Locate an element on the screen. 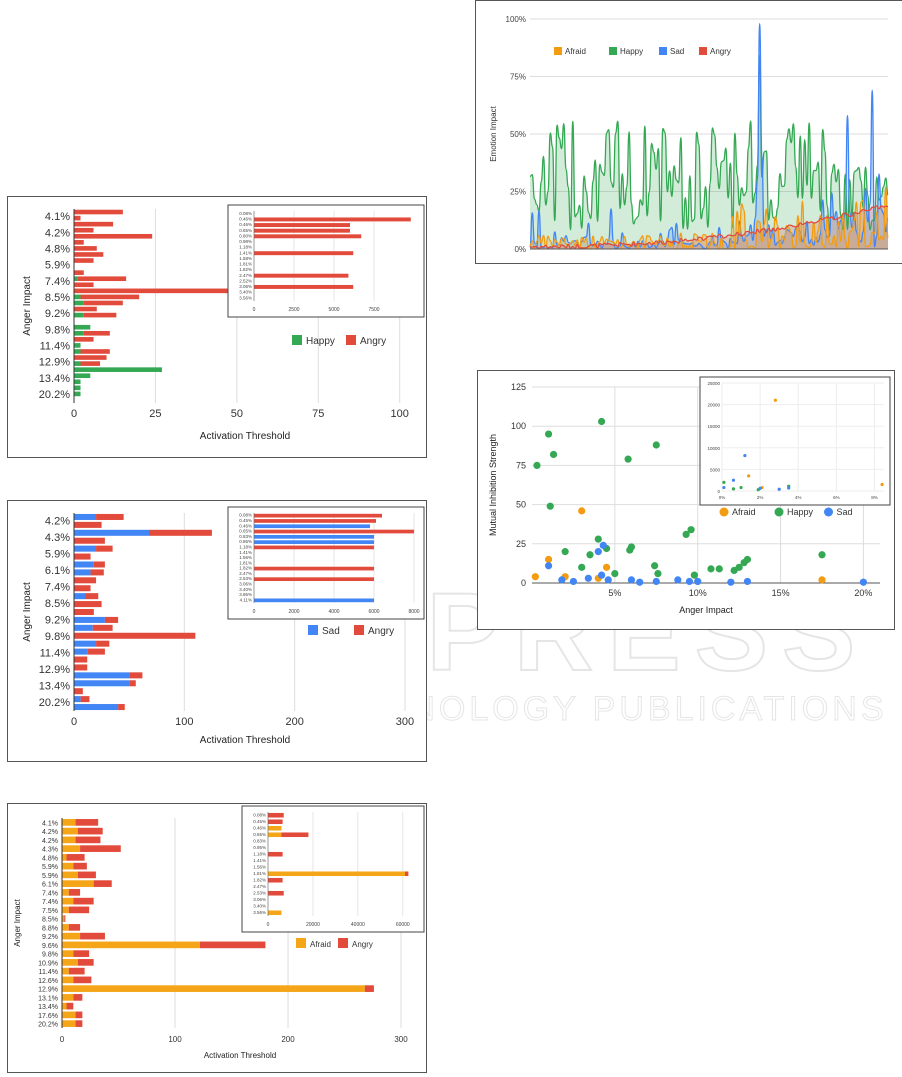  inset-y-tick: 2.47% is located at coordinates (245, 573).